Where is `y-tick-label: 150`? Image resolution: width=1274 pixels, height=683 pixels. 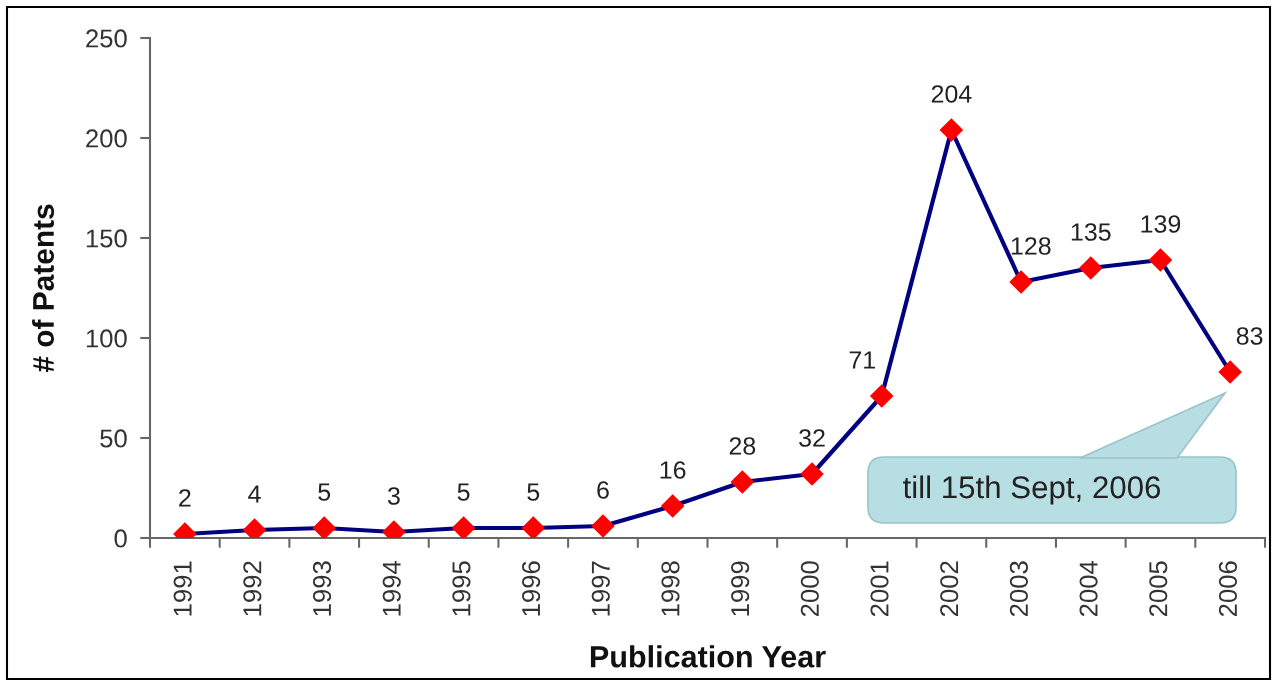
y-tick-label: 150 is located at coordinates (106, 238).